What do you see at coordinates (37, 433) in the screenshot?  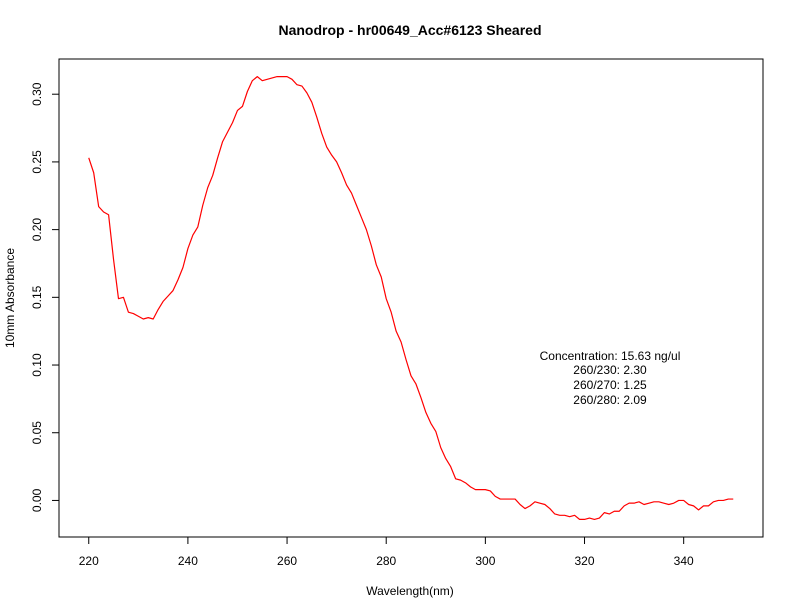 I see `y-tick-label: 0.05` at bounding box center [37, 433].